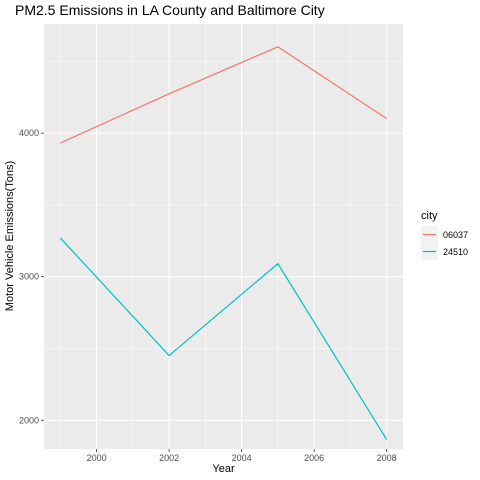 The height and width of the screenshot is (480, 480). What do you see at coordinates (314, 458) in the screenshot?
I see `x-tick-label: 2006` at bounding box center [314, 458].